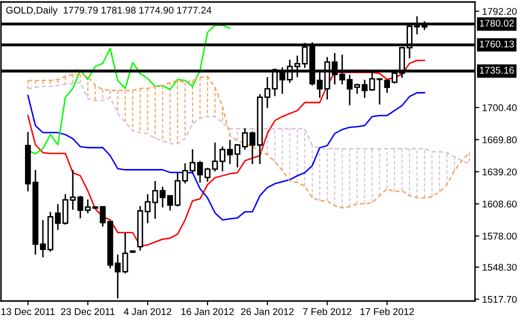 This screenshot has width=520, height=320. I want to click on y-tick-label: 1578.00, so click(499, 236).